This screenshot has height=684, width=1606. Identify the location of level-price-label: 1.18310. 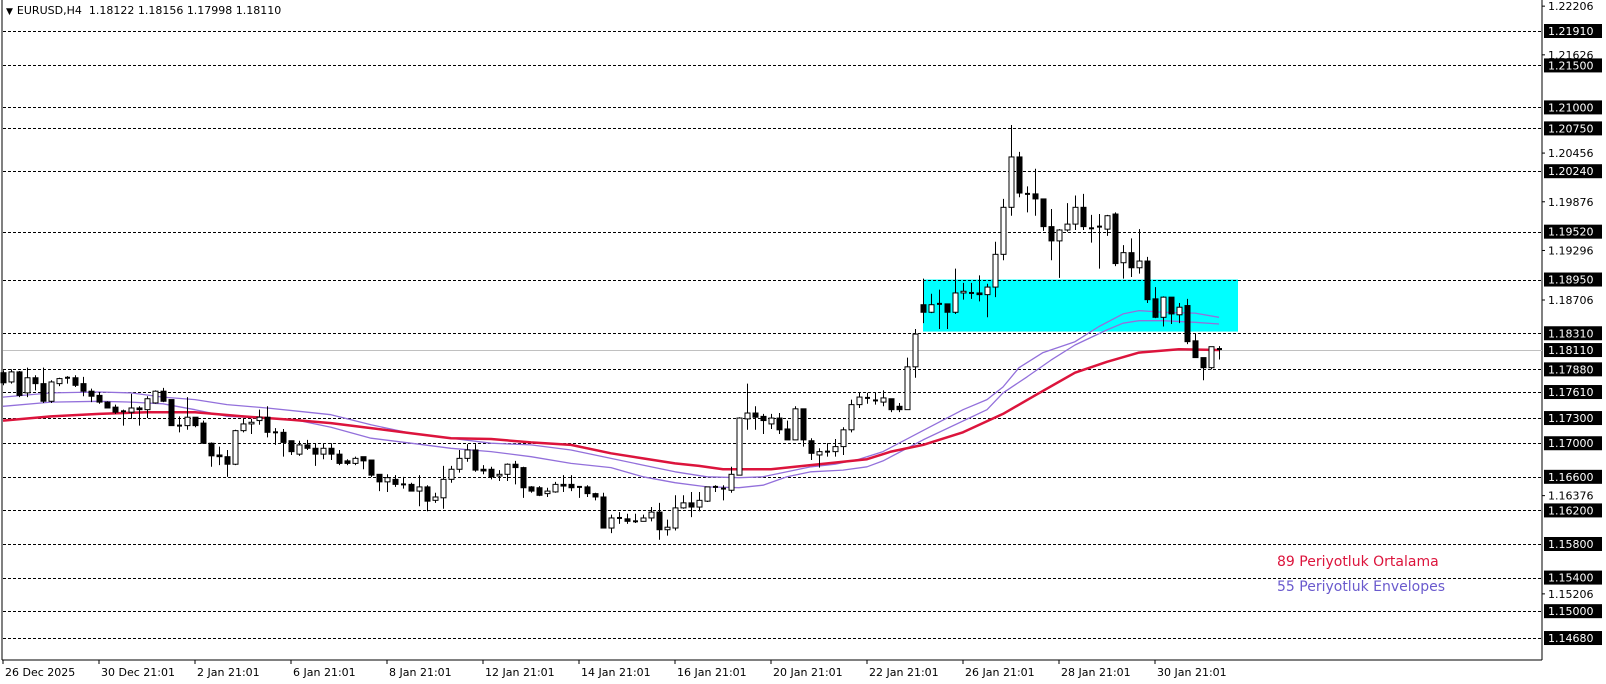
(1571, 333).